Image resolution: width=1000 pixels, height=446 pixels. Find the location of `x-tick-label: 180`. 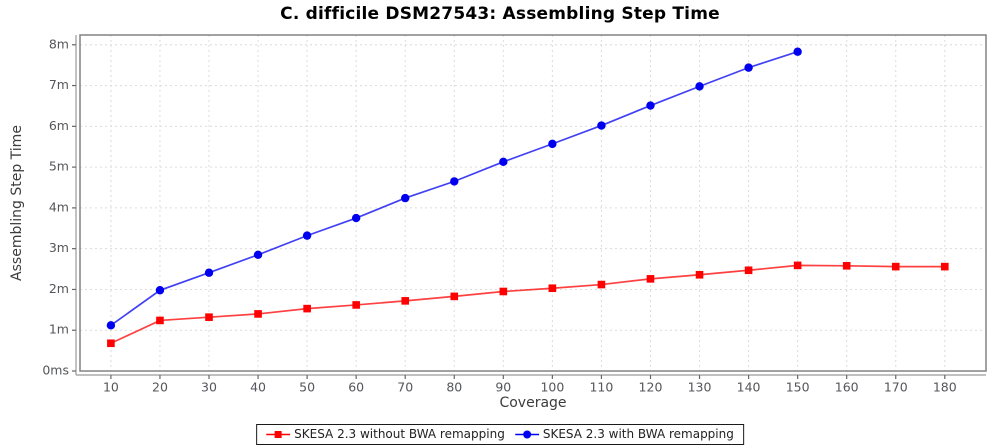

x-tick-label: 180 is located at coordinates (945, 387).